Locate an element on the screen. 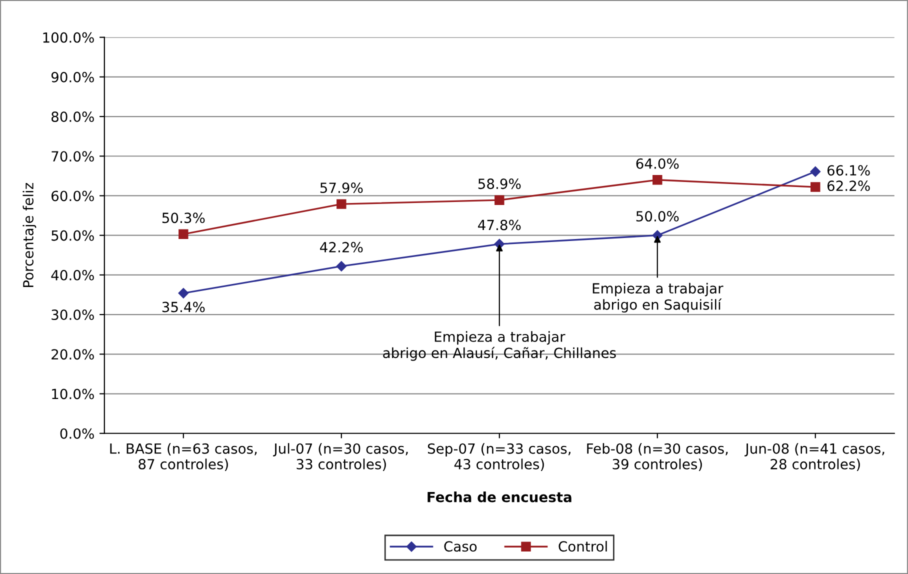 The width and height of the screenshot is (908, 574). legend-label: Control is located at coordinates (582, 546).